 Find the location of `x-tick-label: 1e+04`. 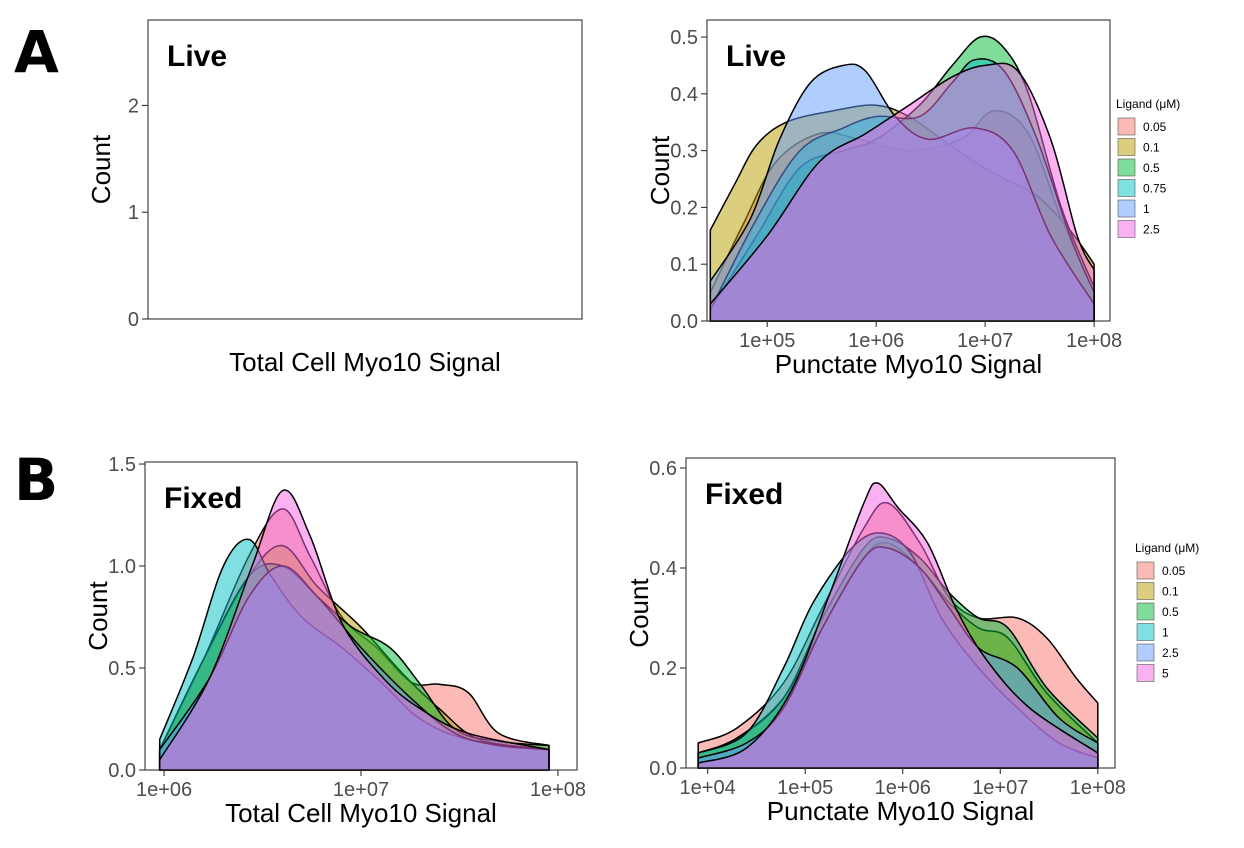

x-tick-label: 1e+04 is located at coordinates (708, 788).